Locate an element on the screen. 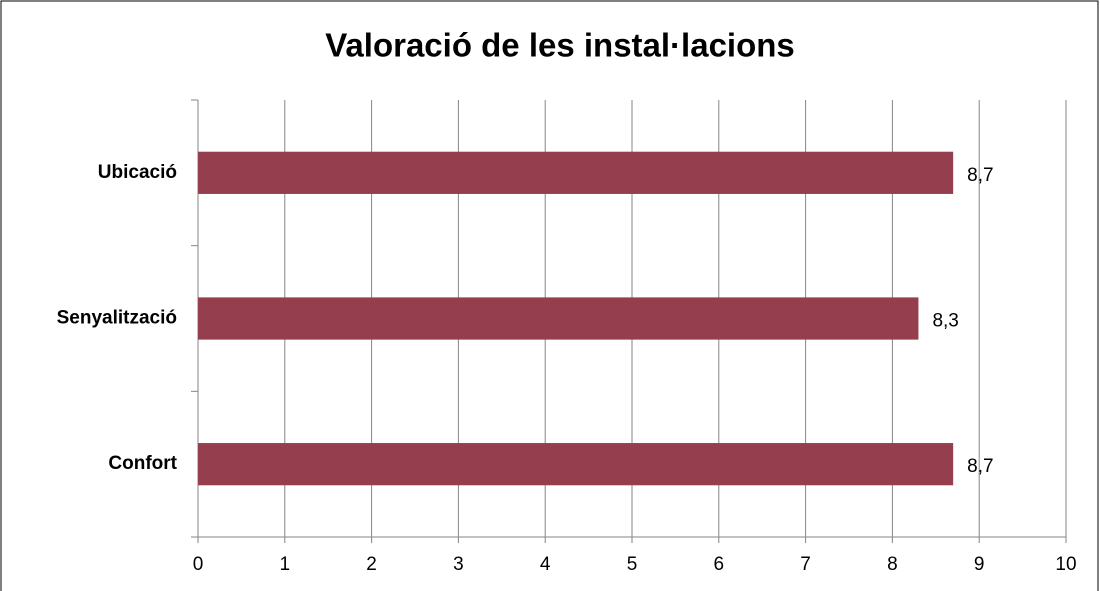 The image size is (1100, 591). x-tick-label: 7 is located at coordinates (805, 564).